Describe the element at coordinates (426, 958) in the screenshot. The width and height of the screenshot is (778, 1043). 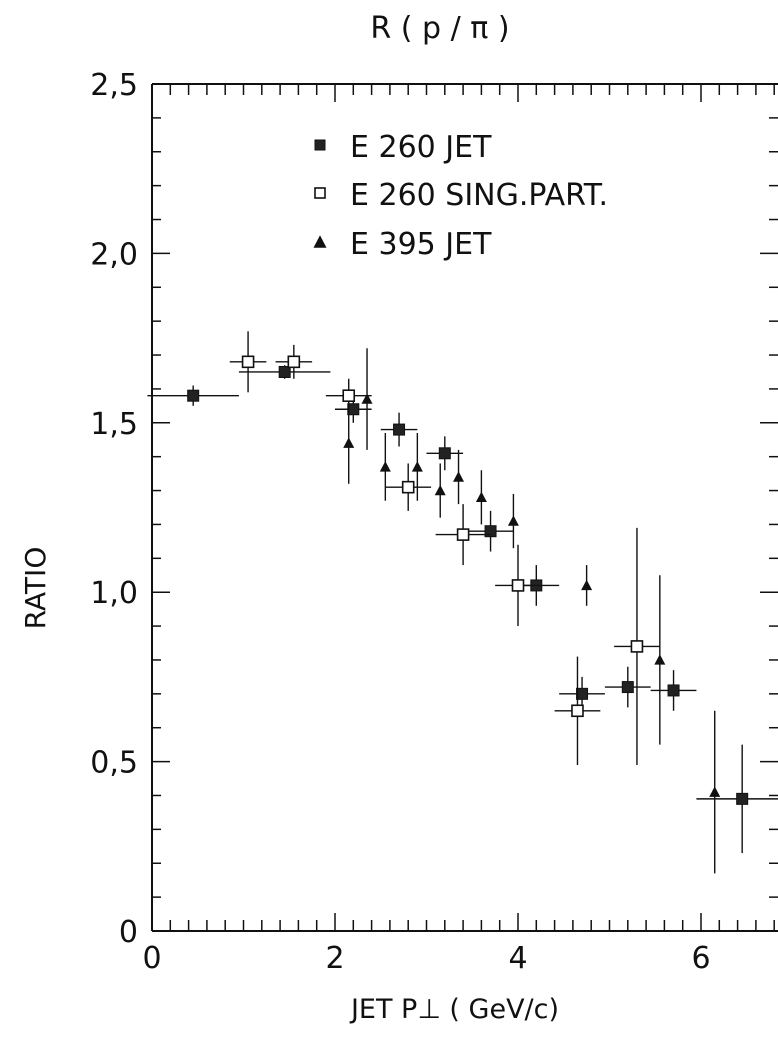
I see `x-tick-labels: 0 2 4 6` at that location.